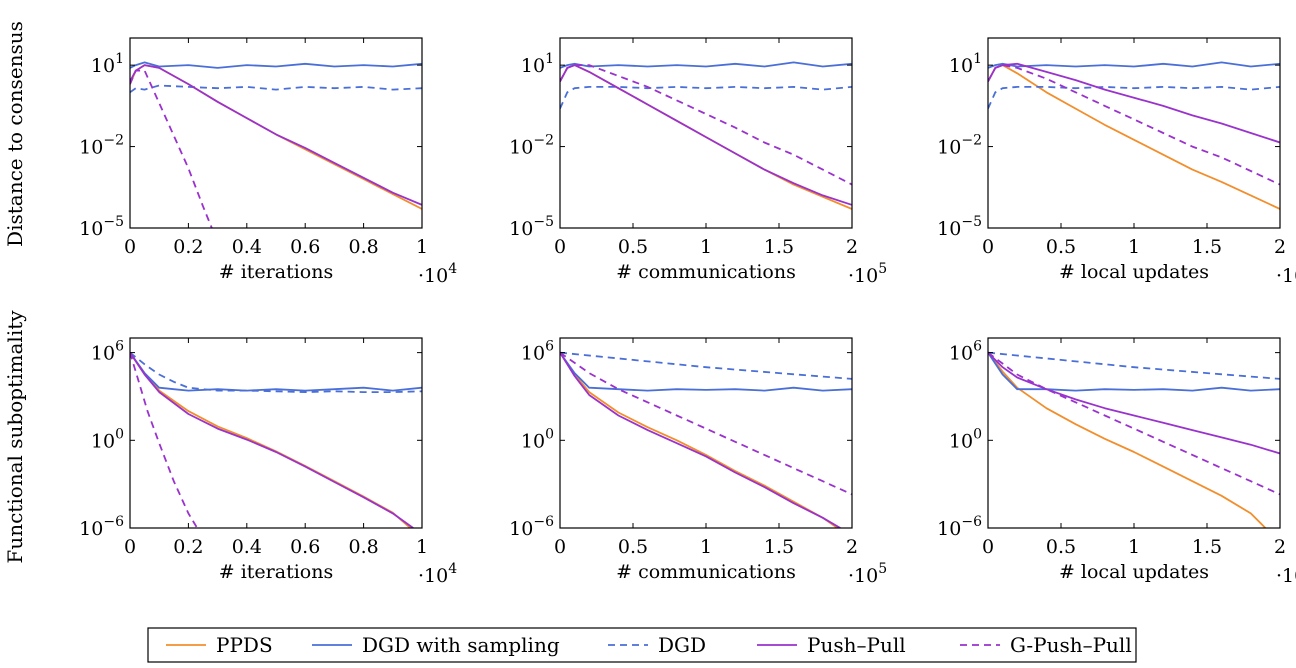  I want to click on panel-1-0: 0 0.2 0.4 0.6 0.8 1 10⁶ 10⁰ 10⁻⁶ # iterations ·104, so click(268, 462).